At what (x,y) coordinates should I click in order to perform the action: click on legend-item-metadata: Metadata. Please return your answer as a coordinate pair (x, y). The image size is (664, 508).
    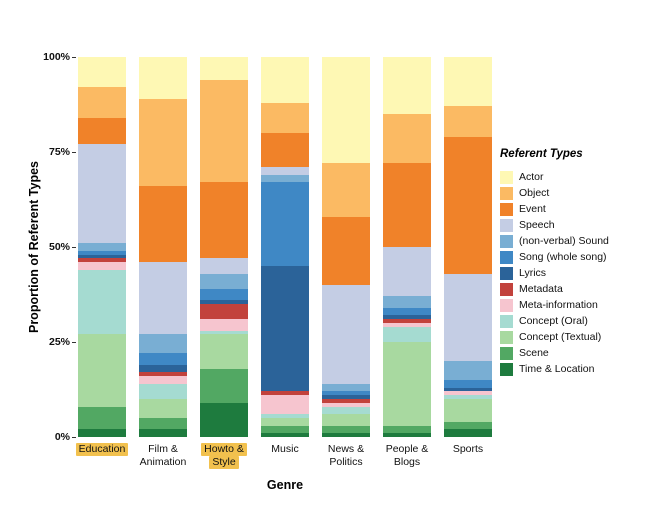
    Looking at the image, I should click on (580, 289).